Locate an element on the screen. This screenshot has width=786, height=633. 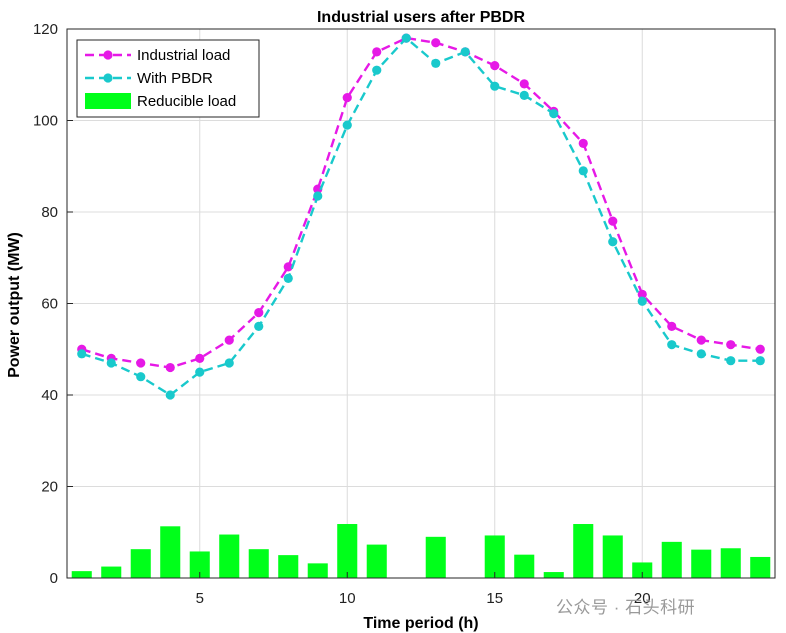
x-tick-label: 5 is located at coordinates (200, 598).